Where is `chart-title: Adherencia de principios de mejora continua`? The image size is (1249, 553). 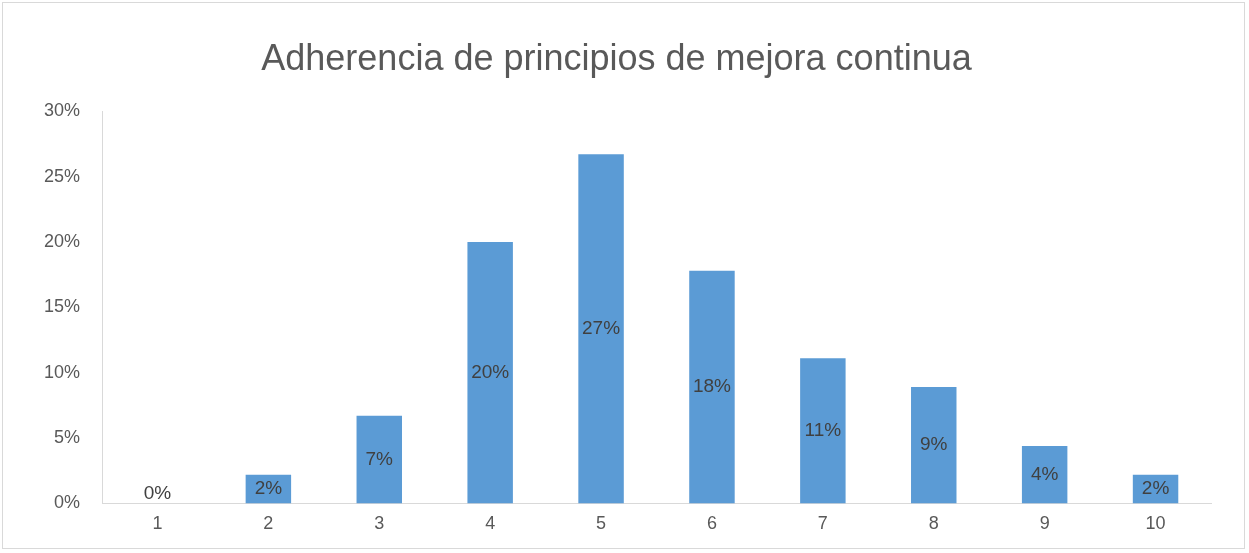 chart-title: Adherencia de principios de mejora continua is located at coordinates (617, 57).